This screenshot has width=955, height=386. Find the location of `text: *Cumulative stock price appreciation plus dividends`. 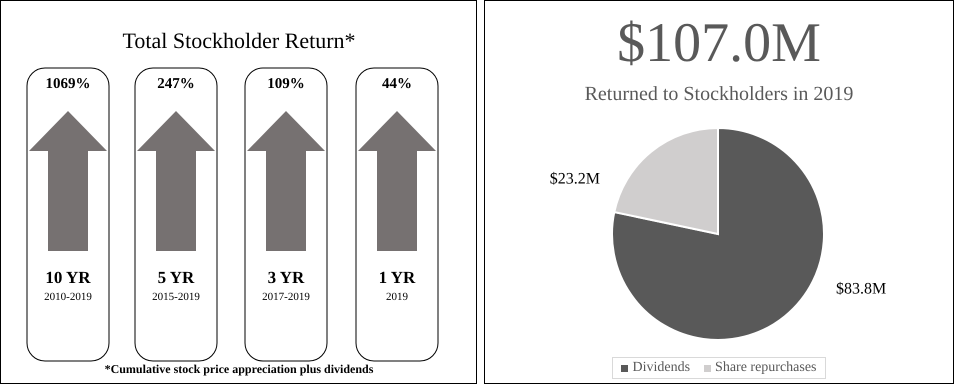

text: *Cumulative stock price appreciation plus dividends is located at coordinates (239, 369).